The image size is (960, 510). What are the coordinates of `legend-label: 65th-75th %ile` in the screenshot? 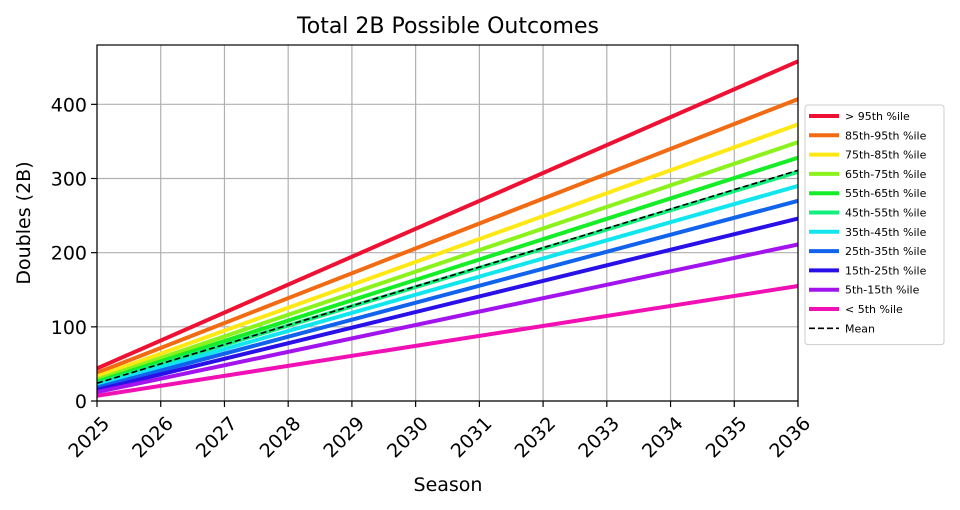 It's located at (886, 174).